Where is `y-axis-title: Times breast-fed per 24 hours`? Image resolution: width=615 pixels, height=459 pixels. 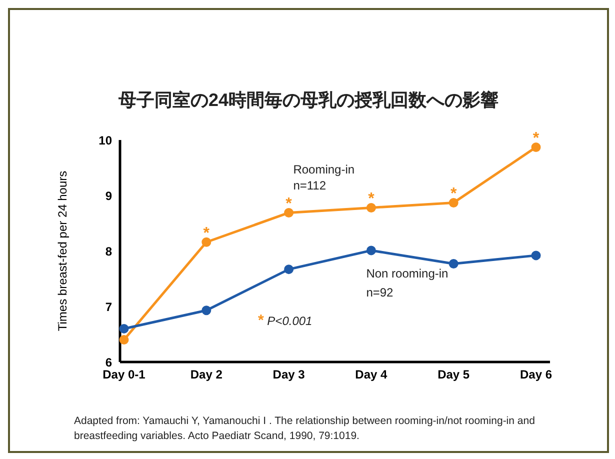
y-axis-title: Times breast-fed per 24 hours is located at coordinates (62, 251).